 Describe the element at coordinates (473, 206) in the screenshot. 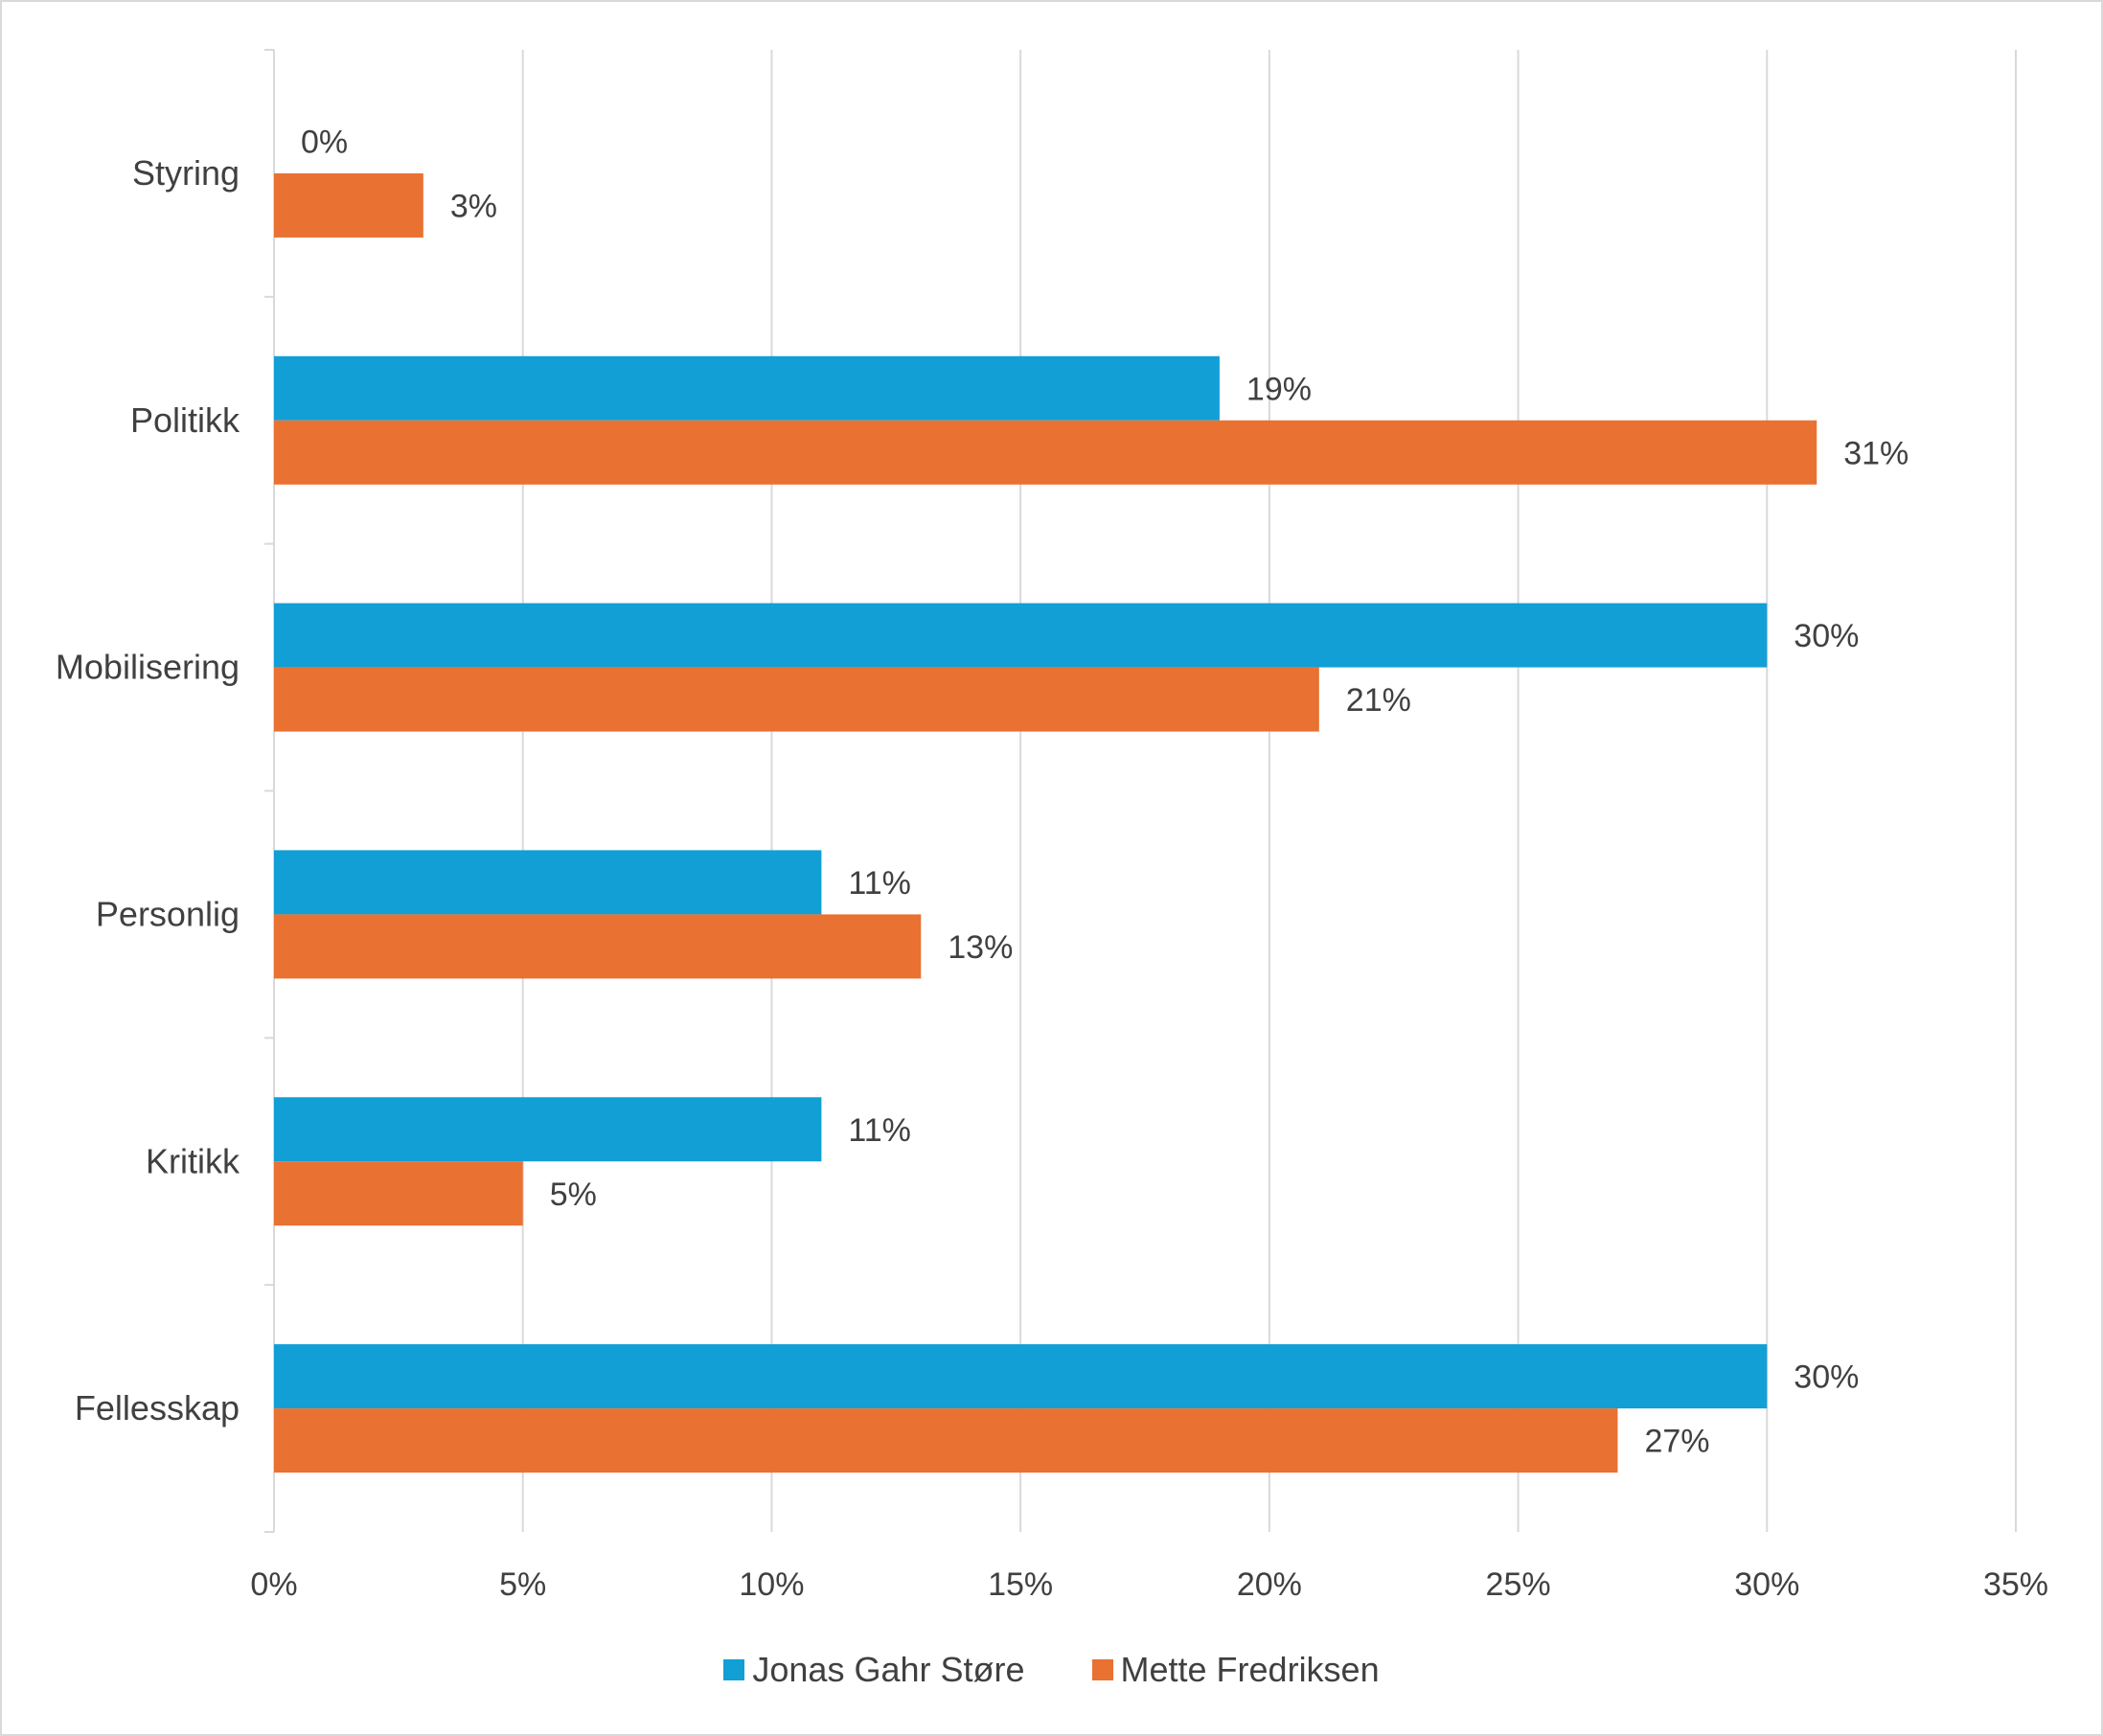

I see `data-label: 3%` at that location.